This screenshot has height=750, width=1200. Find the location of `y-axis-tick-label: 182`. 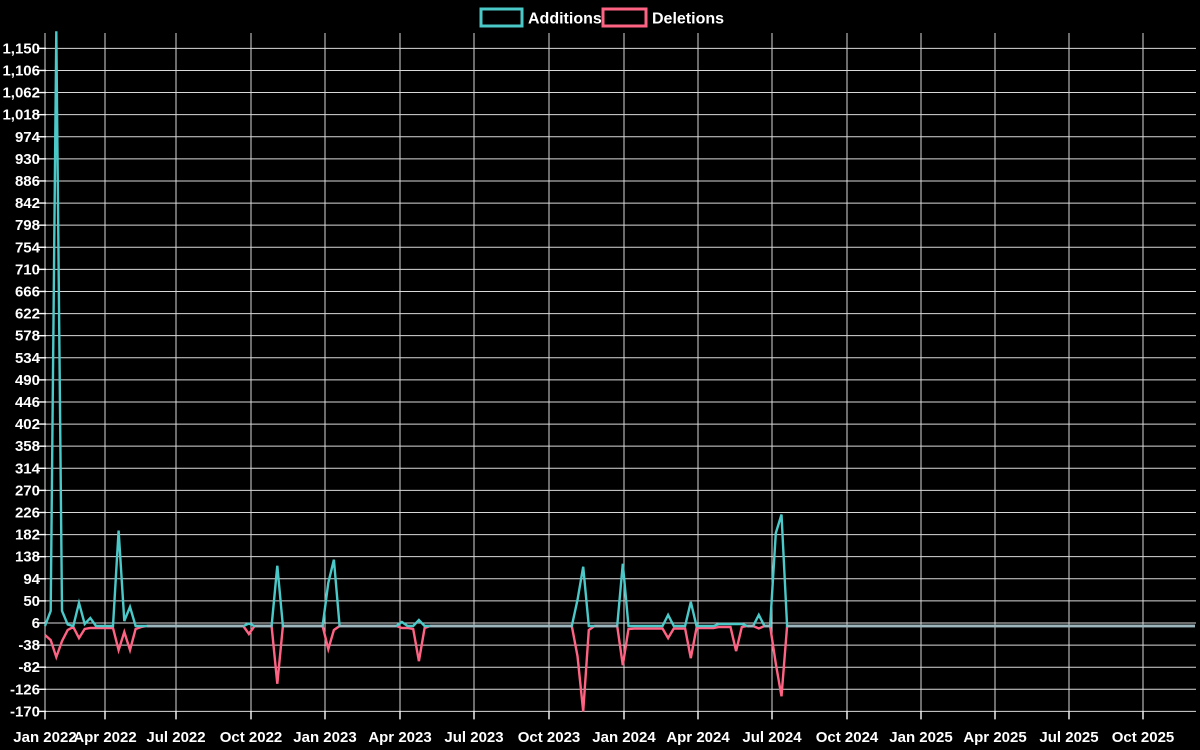

y-axis-tick-label: 182 is located at coordinates (27, 535).